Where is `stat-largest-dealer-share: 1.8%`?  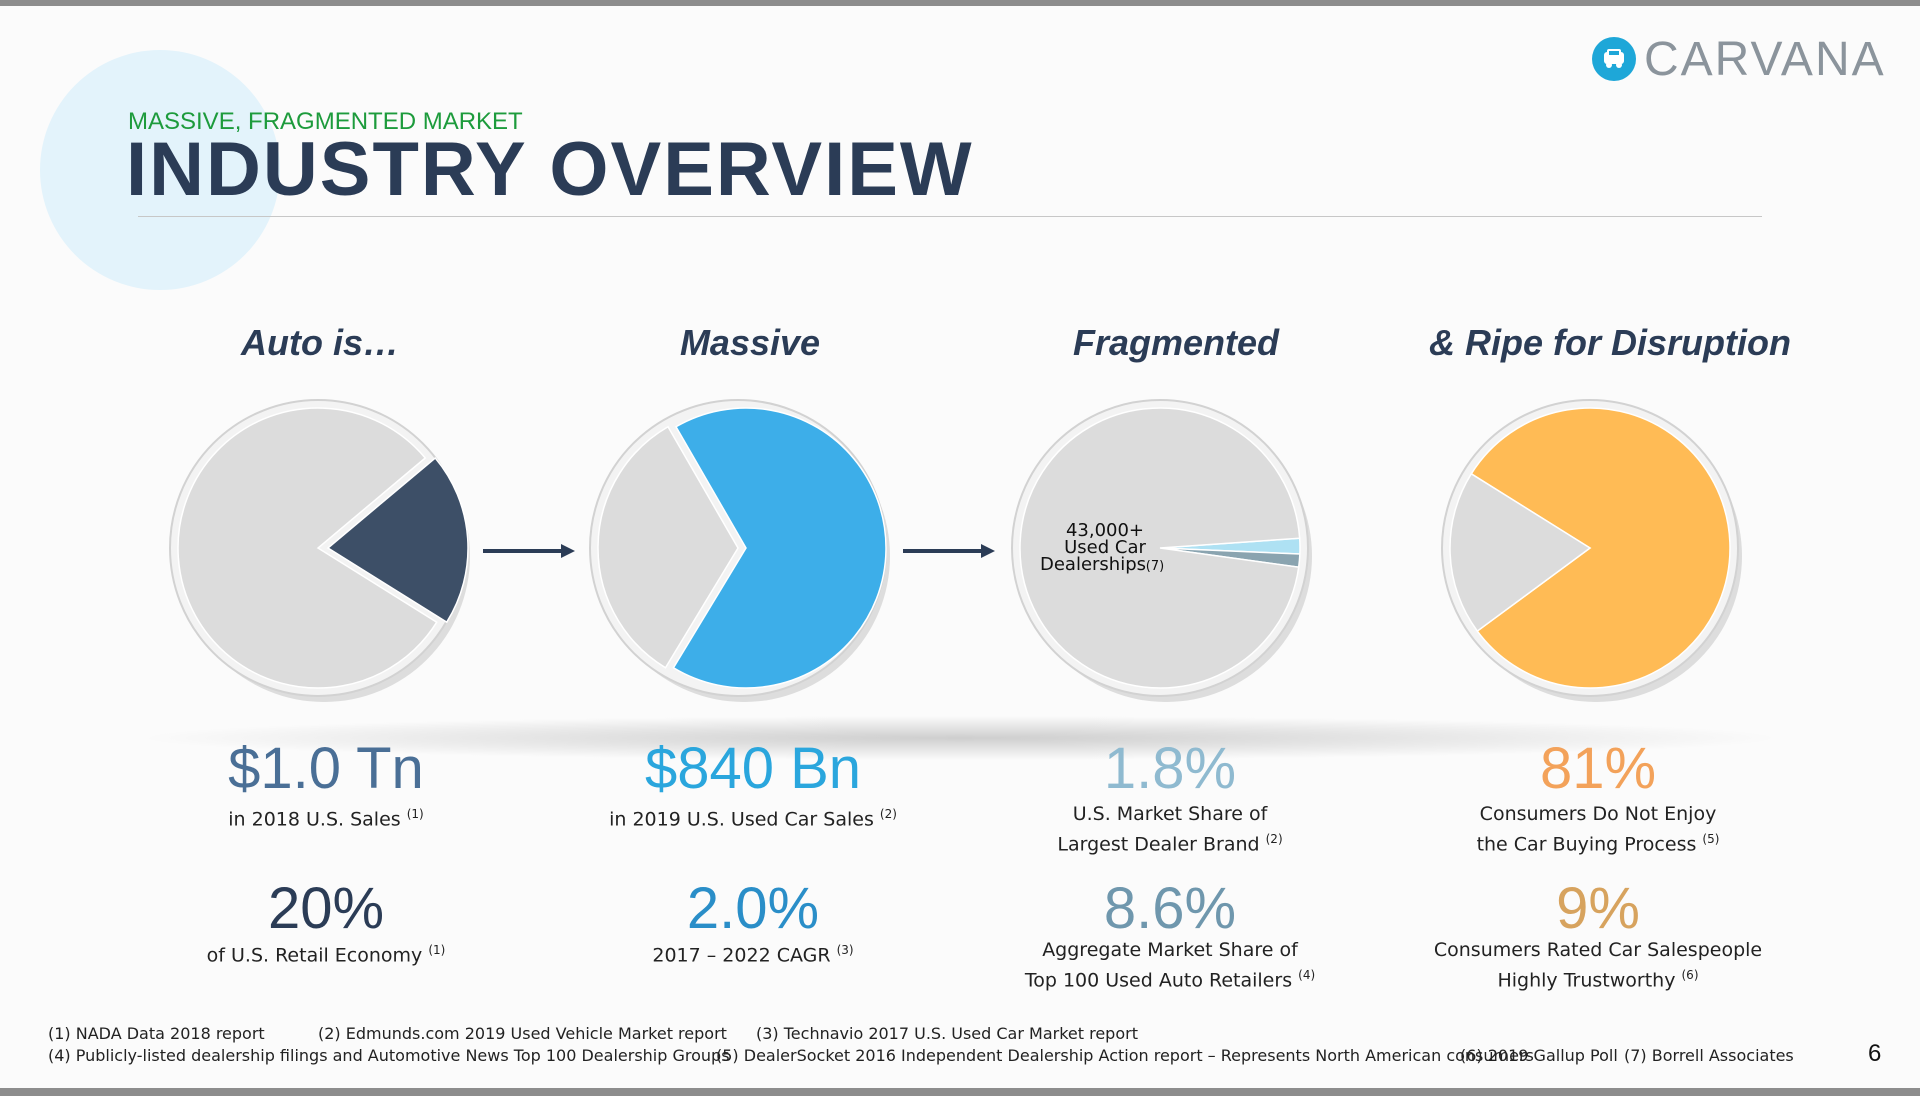
stat-largest-dealer-share: 1.8% is located at coordinates (1170, 768).